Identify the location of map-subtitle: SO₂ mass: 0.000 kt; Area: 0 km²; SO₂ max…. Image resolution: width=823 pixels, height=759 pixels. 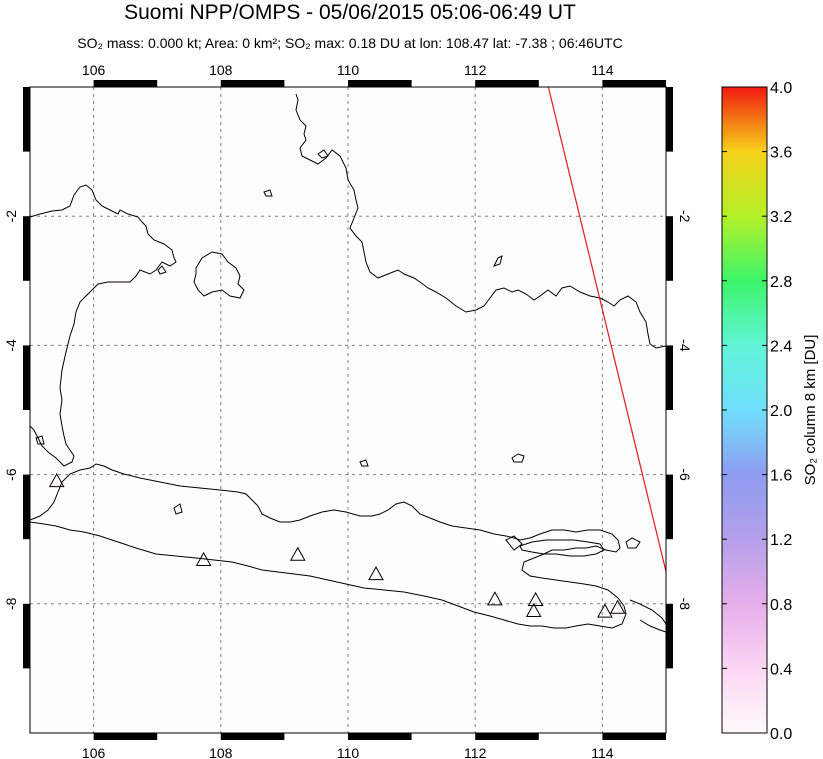
(350, 43).